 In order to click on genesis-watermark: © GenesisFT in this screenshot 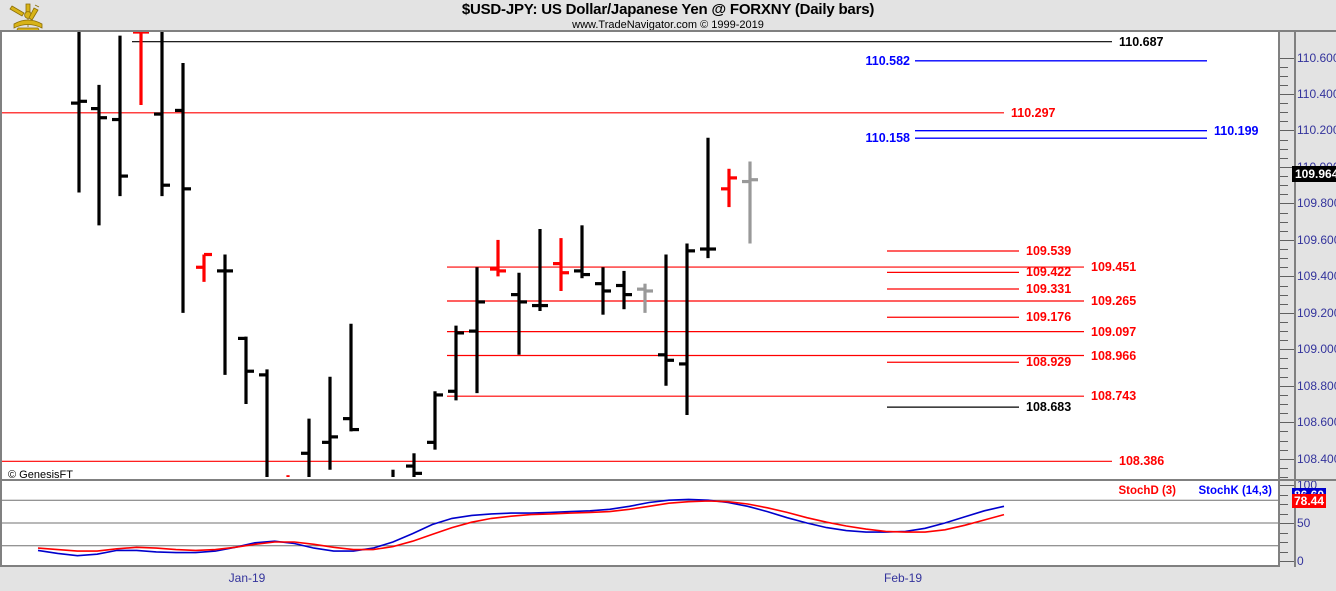, I will do `click(40, 474)`.